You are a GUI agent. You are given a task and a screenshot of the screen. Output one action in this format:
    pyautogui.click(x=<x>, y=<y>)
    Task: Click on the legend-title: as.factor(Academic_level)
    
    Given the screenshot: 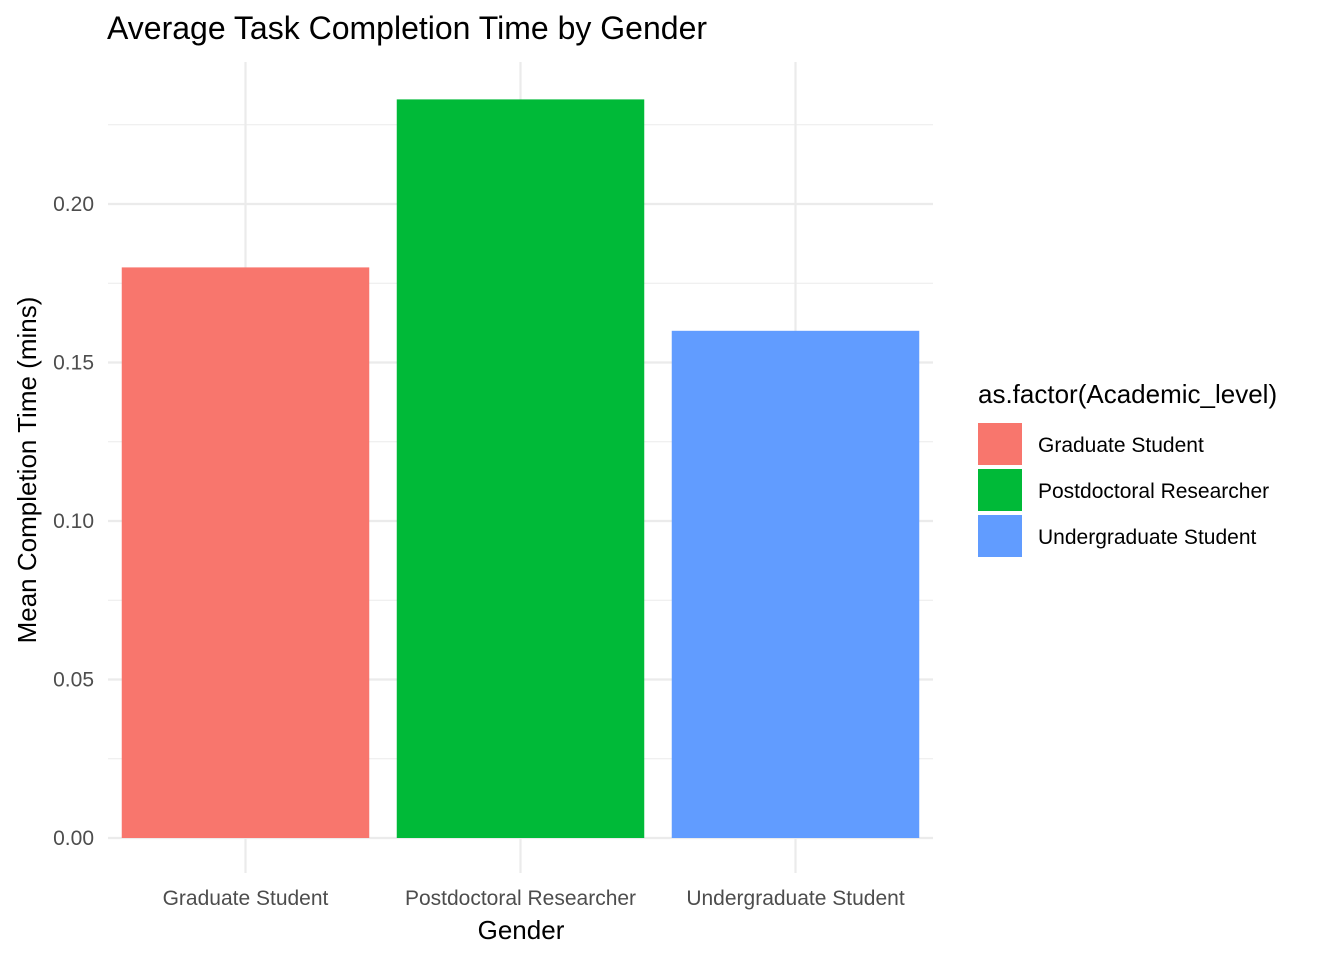 What is the action you would take?
    pyautogui.click(x=1127, y=394)
    